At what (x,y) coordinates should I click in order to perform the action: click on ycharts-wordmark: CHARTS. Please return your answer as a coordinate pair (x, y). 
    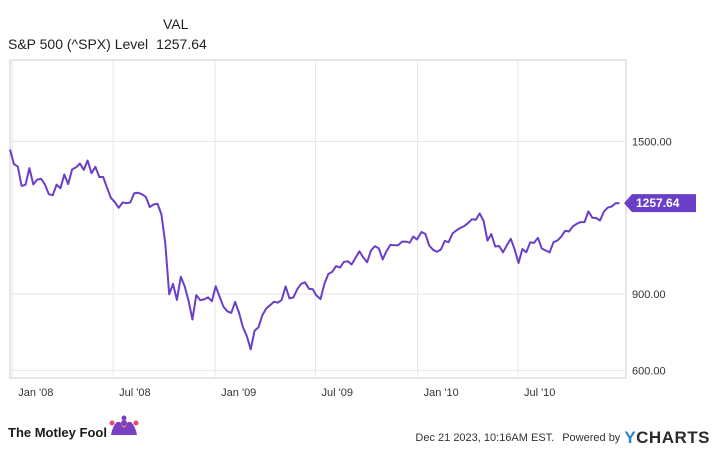
    Looking at the image, I should click on (673, 437).